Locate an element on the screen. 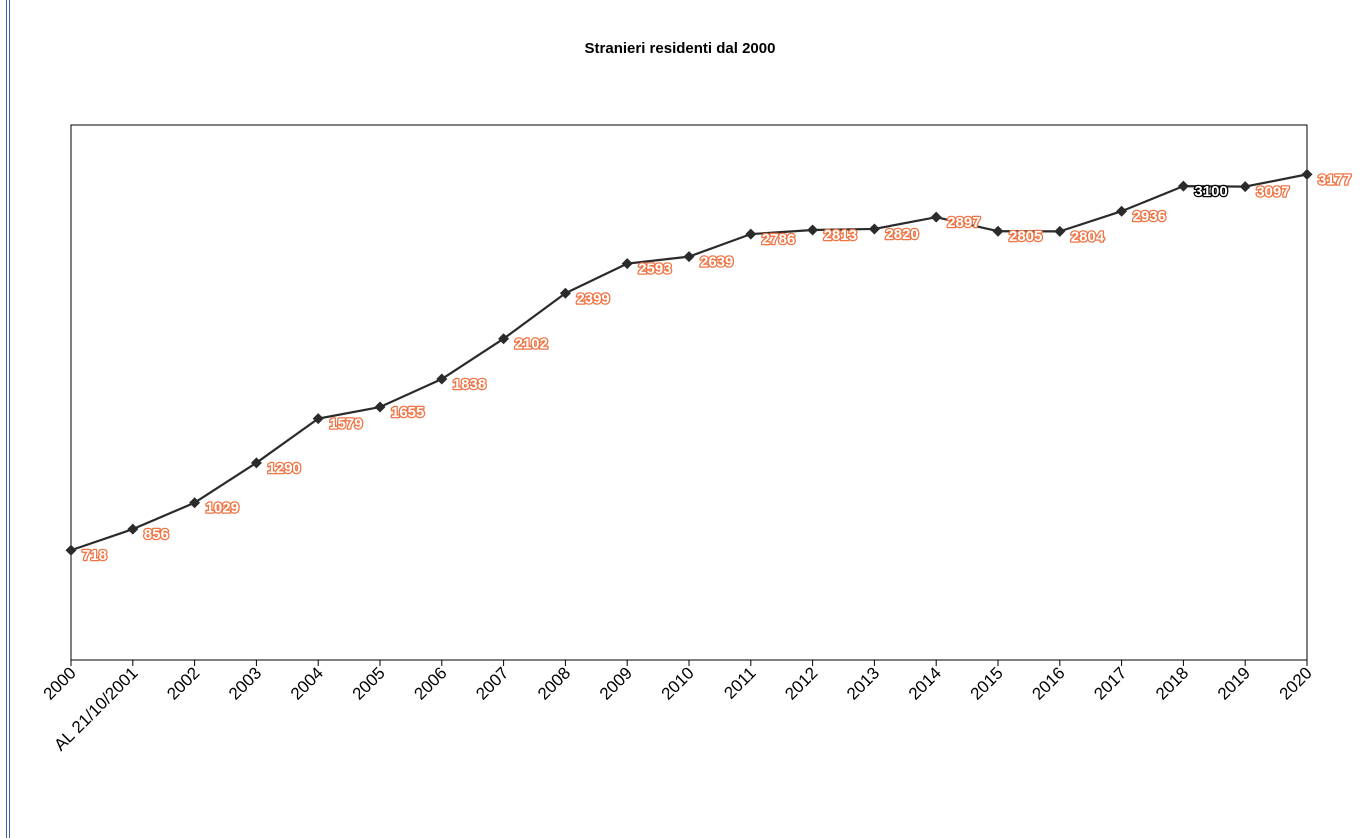 The image size is (1367, 838). x-tick-label: 2011 is located at coordinates (739, 682).